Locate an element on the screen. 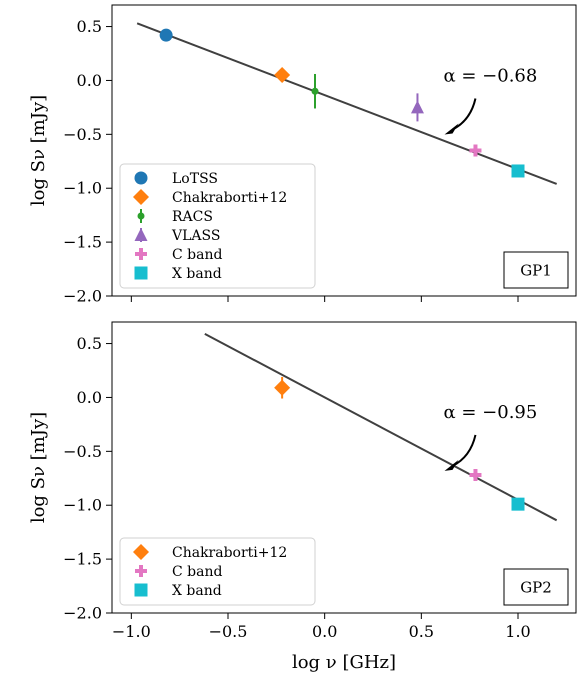  x-tick-label: 1.0 is located at coordinates (517, 631).